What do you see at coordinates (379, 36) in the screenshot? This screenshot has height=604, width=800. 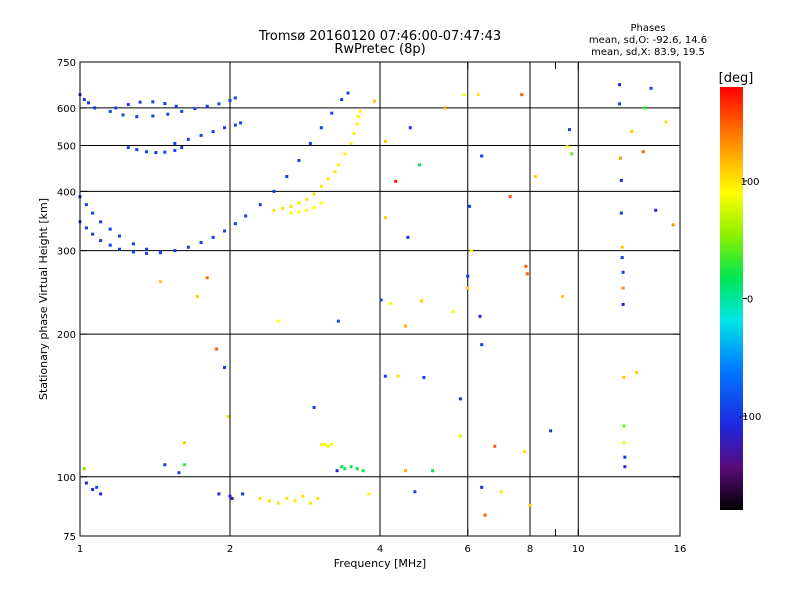 I see `chart-title: Tromsø 20160120 07:46:00-07:47:43` at bounding box center [379, 36].